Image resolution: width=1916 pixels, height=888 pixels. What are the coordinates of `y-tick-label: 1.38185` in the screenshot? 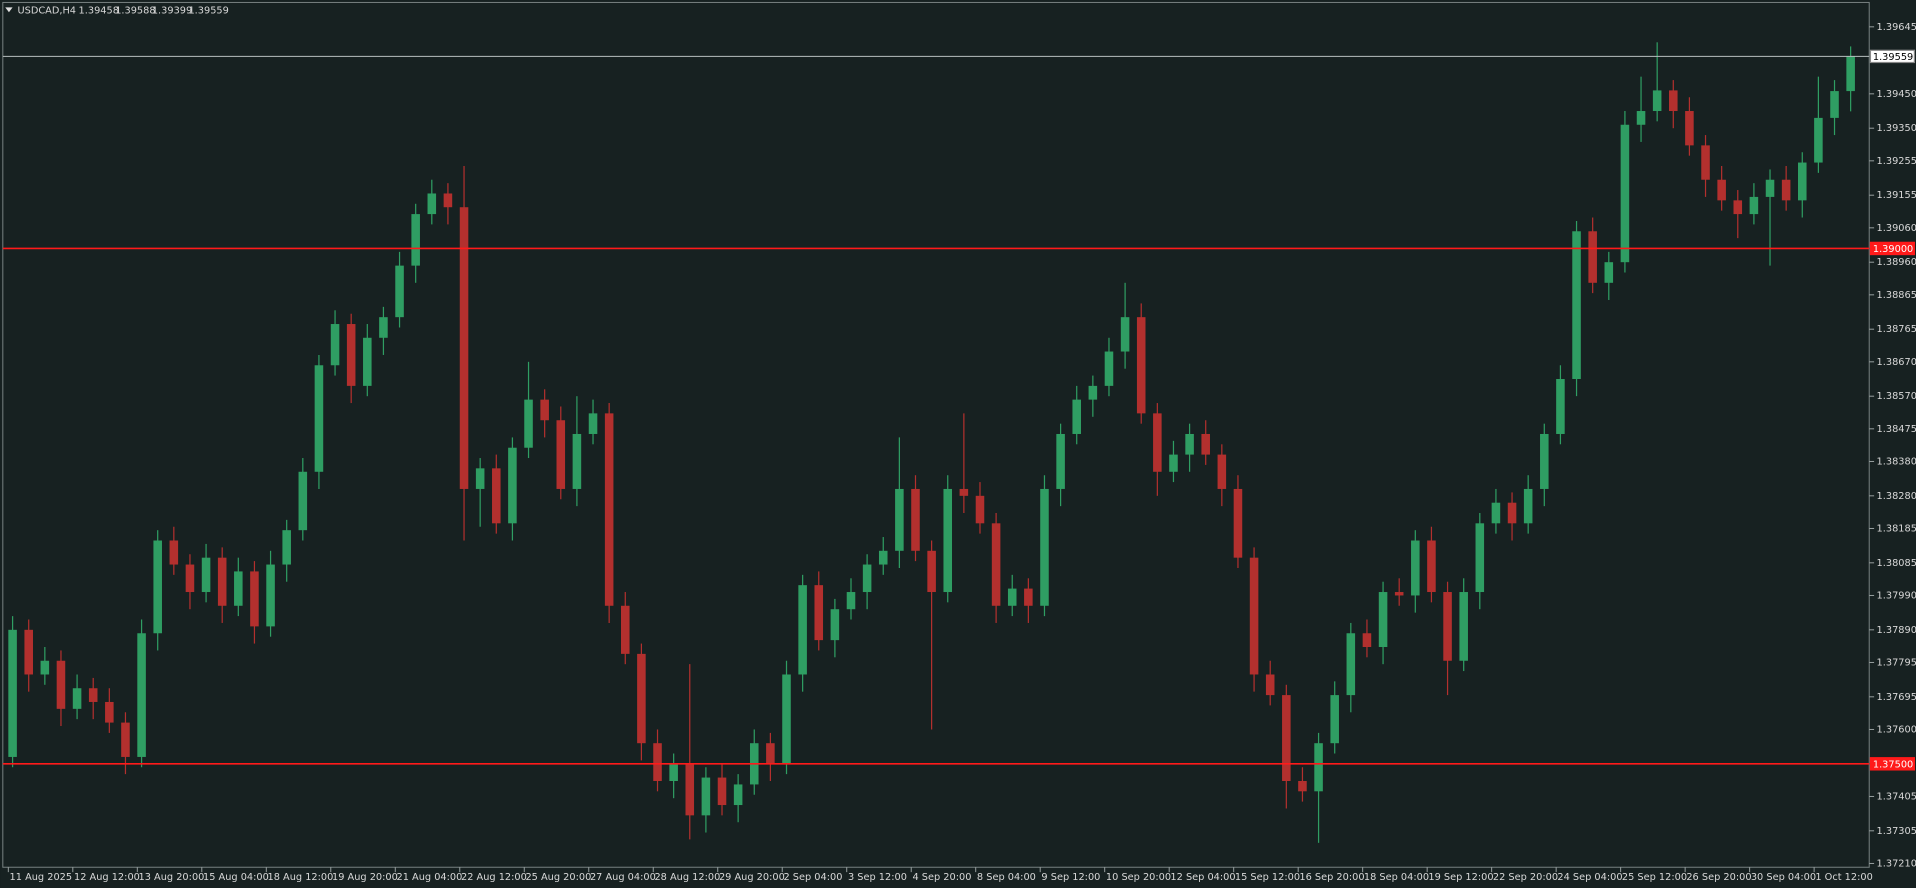 It's located at (1896, 528).